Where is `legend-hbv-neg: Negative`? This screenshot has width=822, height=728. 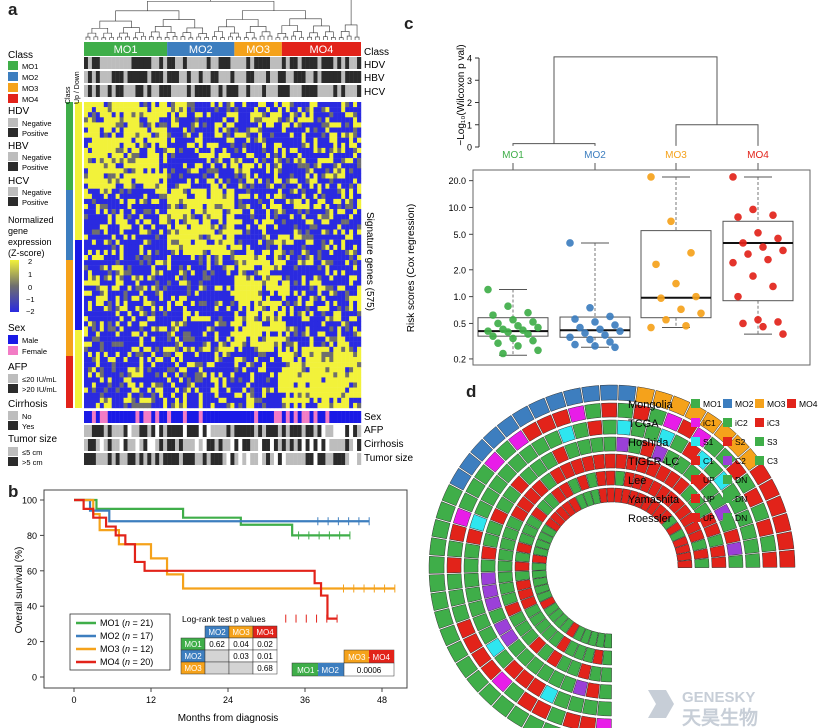
legend-hbv-neg: Negative is located at coordinates (37, 157).